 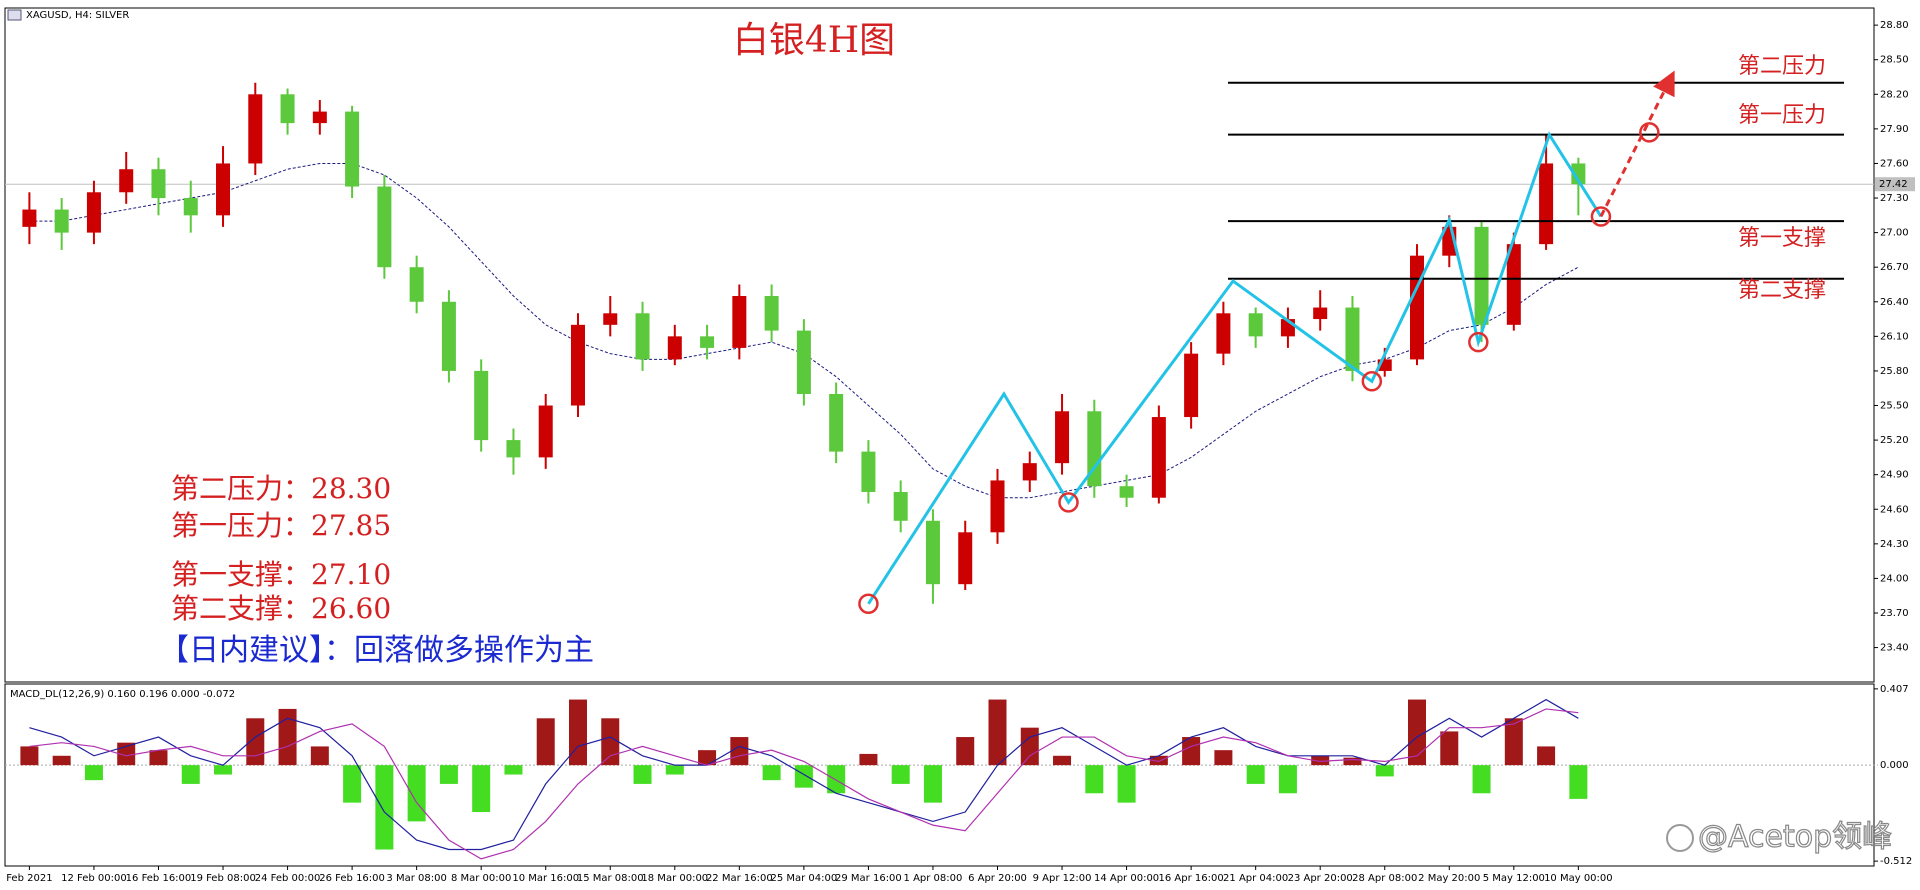 I want to click on level-summary-name: 第二压力, so click(x=227, y=488).